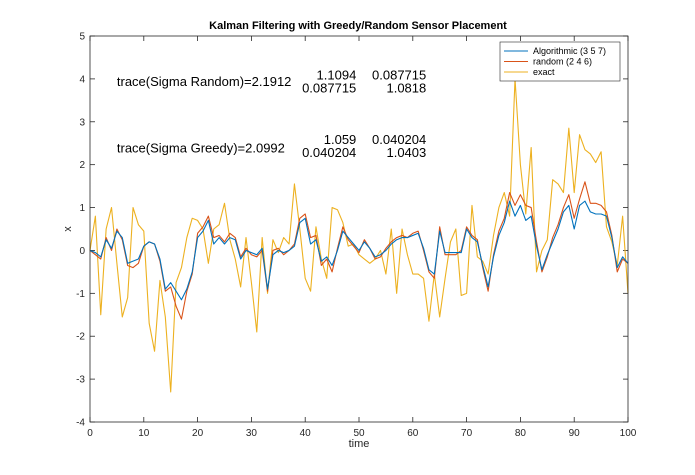 The height and width of the screenshot is (475, 695). I want to click on x-tick-label: 30, so click(252, 433).